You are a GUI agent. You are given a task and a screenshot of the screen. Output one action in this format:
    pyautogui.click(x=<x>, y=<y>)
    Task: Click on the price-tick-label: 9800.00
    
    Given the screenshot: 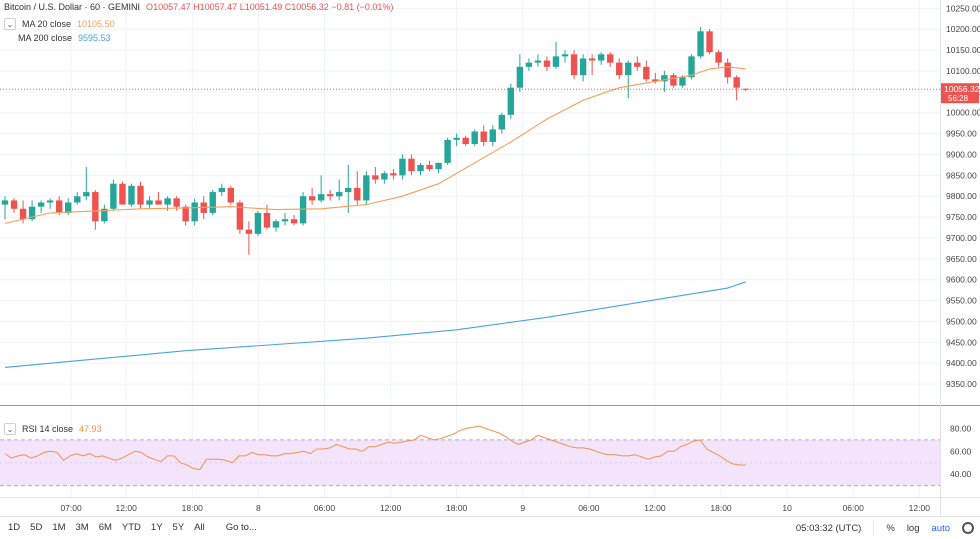 What is the action you would take?
    pyautogui.click(x=961, y=196)
    